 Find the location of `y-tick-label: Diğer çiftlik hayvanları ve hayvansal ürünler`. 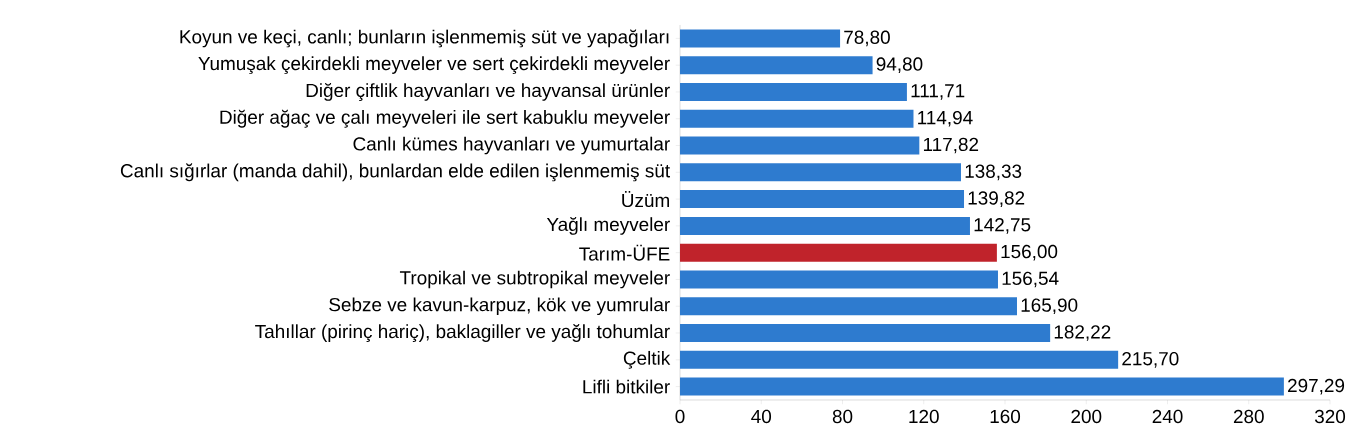

y-tick-label: Diğer çiftlik hayvanları ve hayvansal ürünler is located at coordinates (488, 91).